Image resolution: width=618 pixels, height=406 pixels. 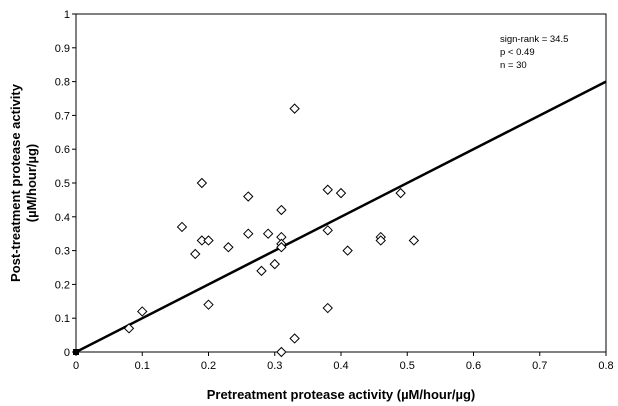 What do you see at coordinates (513, 65) in the screenshot?
I see `annotation-n: n = 30` at bounding box center [513, 65].